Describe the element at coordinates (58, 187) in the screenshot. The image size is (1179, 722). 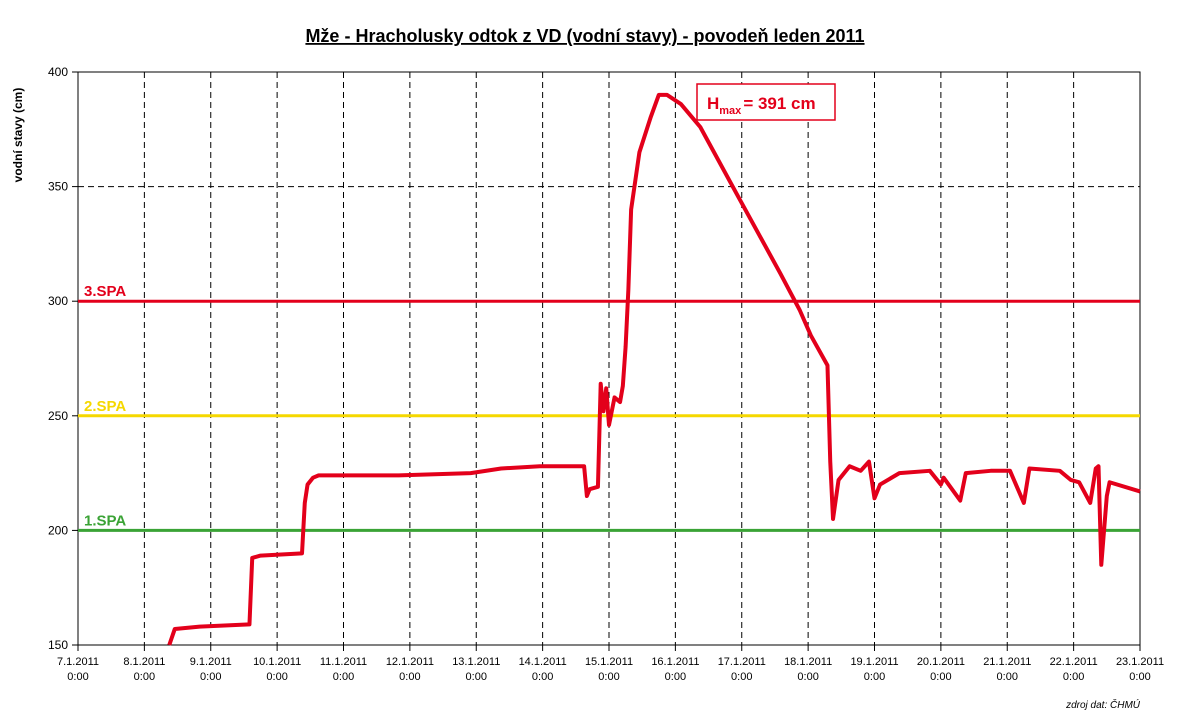
I see `y-tick-label: 350` at that location.